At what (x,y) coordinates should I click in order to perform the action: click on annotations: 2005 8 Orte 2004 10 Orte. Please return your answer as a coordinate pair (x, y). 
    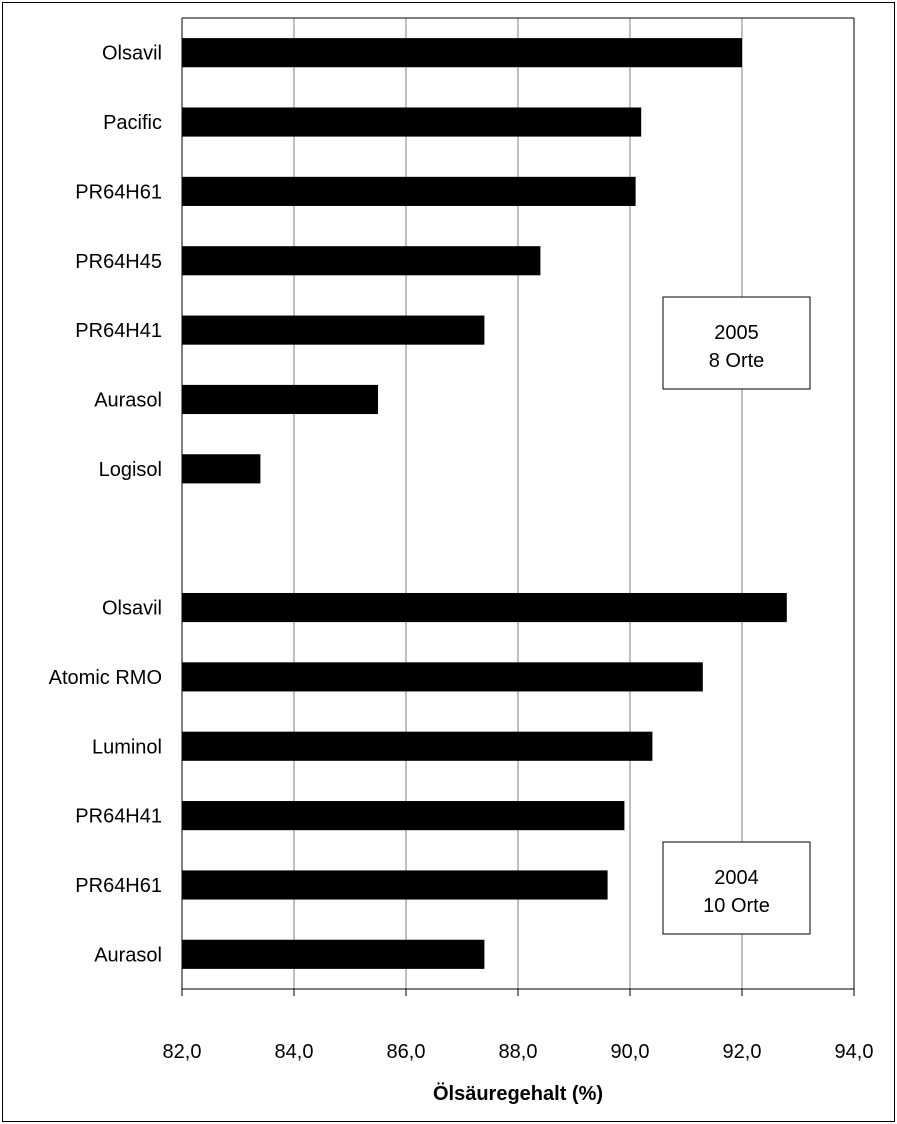
    Looking at the image, I should click on (736, 615).